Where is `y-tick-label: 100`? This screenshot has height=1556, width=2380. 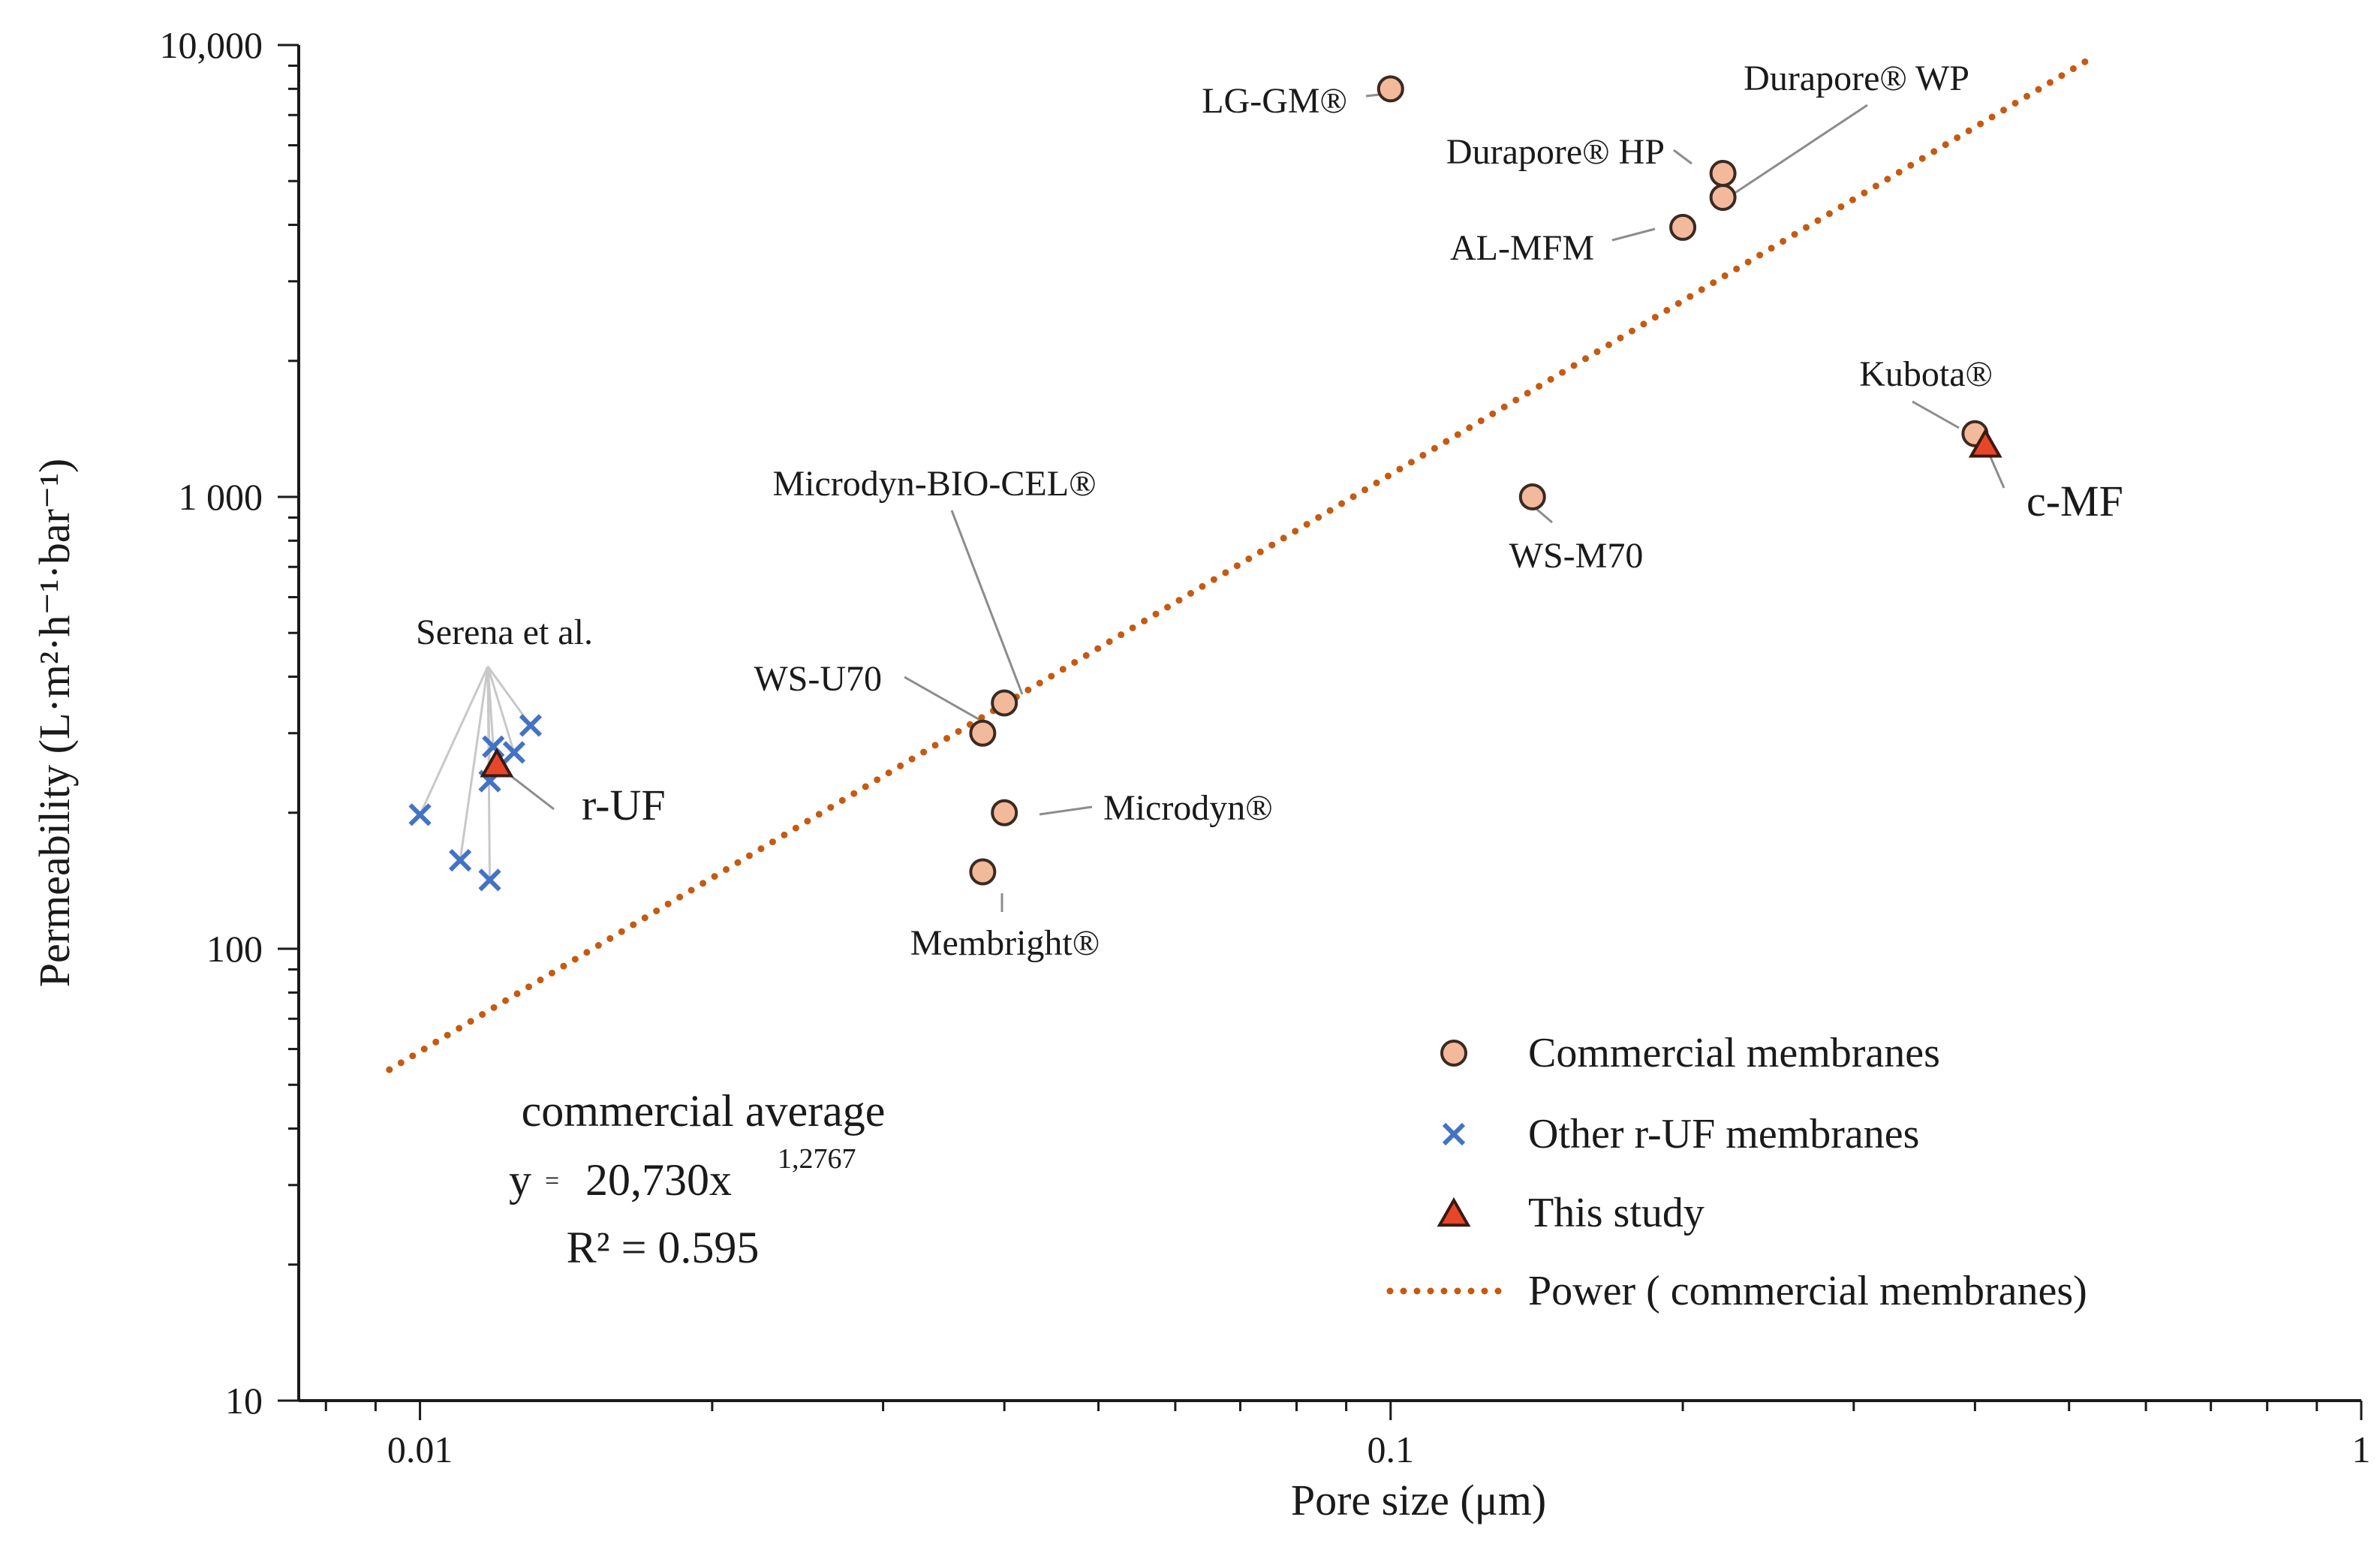 y-tick-label: 100 is located at coordinates (234, 949).